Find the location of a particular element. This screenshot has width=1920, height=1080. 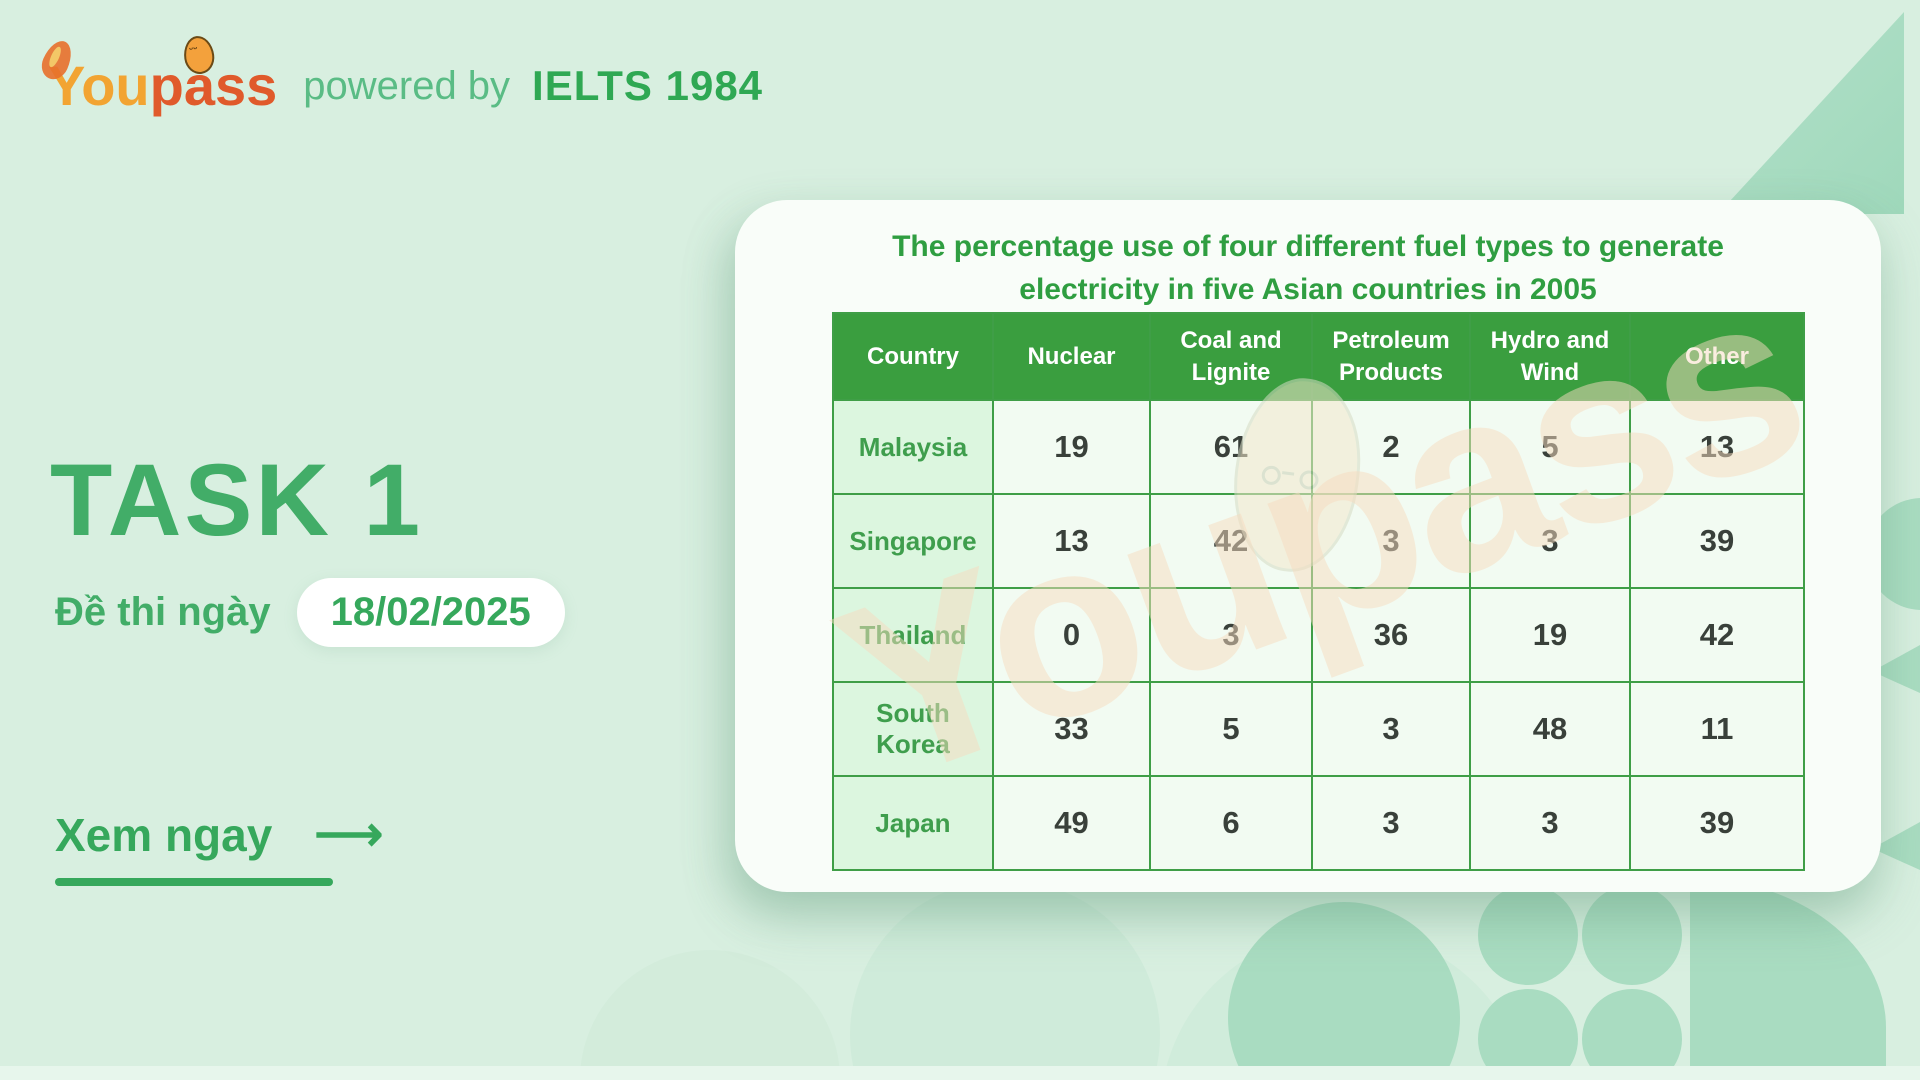

view-now-link: Xem ngay ⟶ is located at coordinates (219, 847).